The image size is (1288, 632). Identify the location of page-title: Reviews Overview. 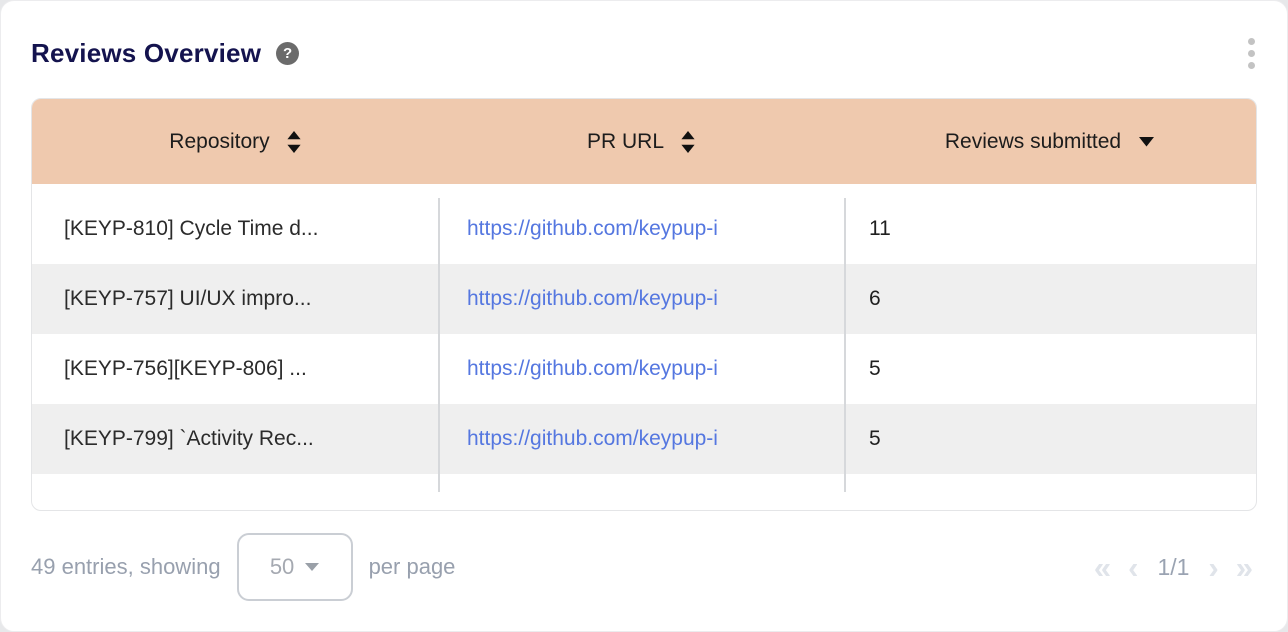
(146, 53).